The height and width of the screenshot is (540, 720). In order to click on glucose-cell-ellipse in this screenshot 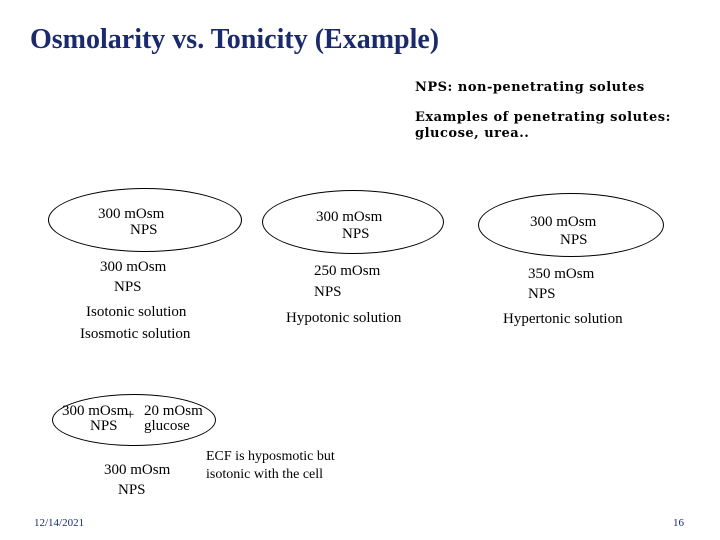, I will do `click(134, 420)`.